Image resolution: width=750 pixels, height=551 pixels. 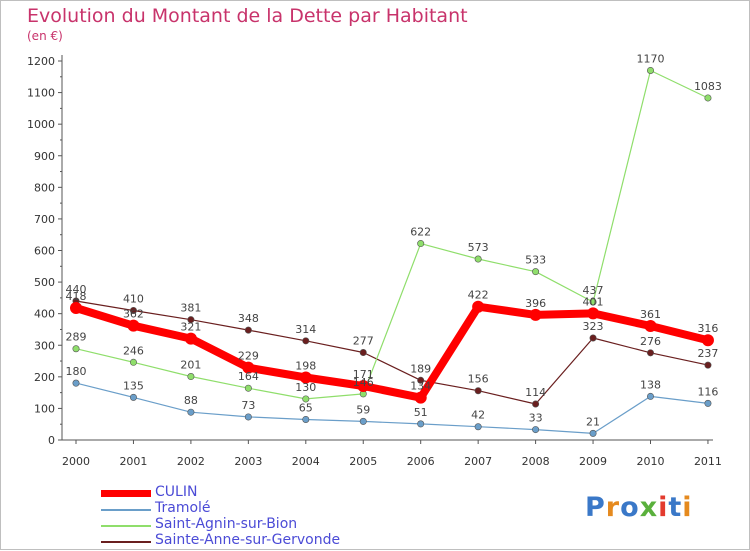 What do you see at coordinates (707, 328) in the screenshot?
I see `data-label: 316` at bounding box center [707, 328].